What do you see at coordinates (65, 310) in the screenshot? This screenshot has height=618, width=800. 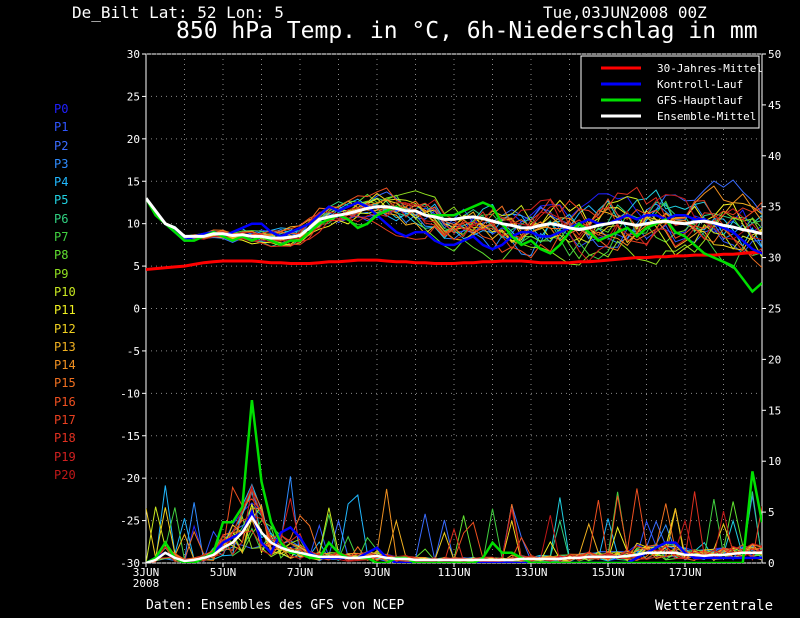 I see `member-label-p11: P11` at bounding box center [65, 310].